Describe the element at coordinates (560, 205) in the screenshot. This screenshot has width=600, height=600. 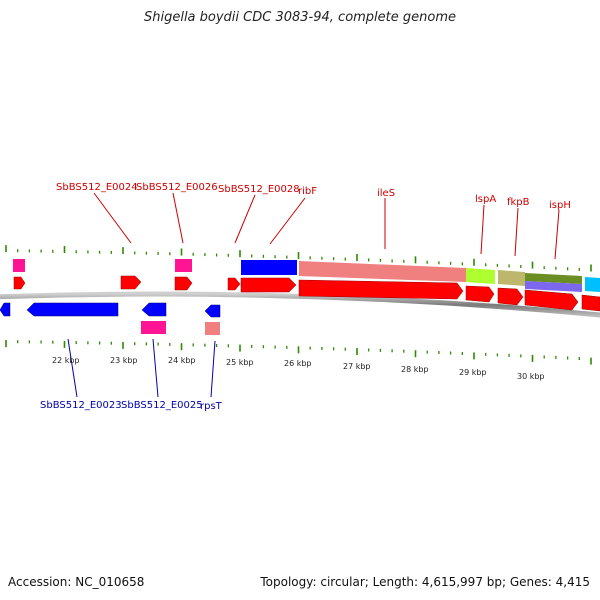
I see `gene-label-isph: ispH` at that location.